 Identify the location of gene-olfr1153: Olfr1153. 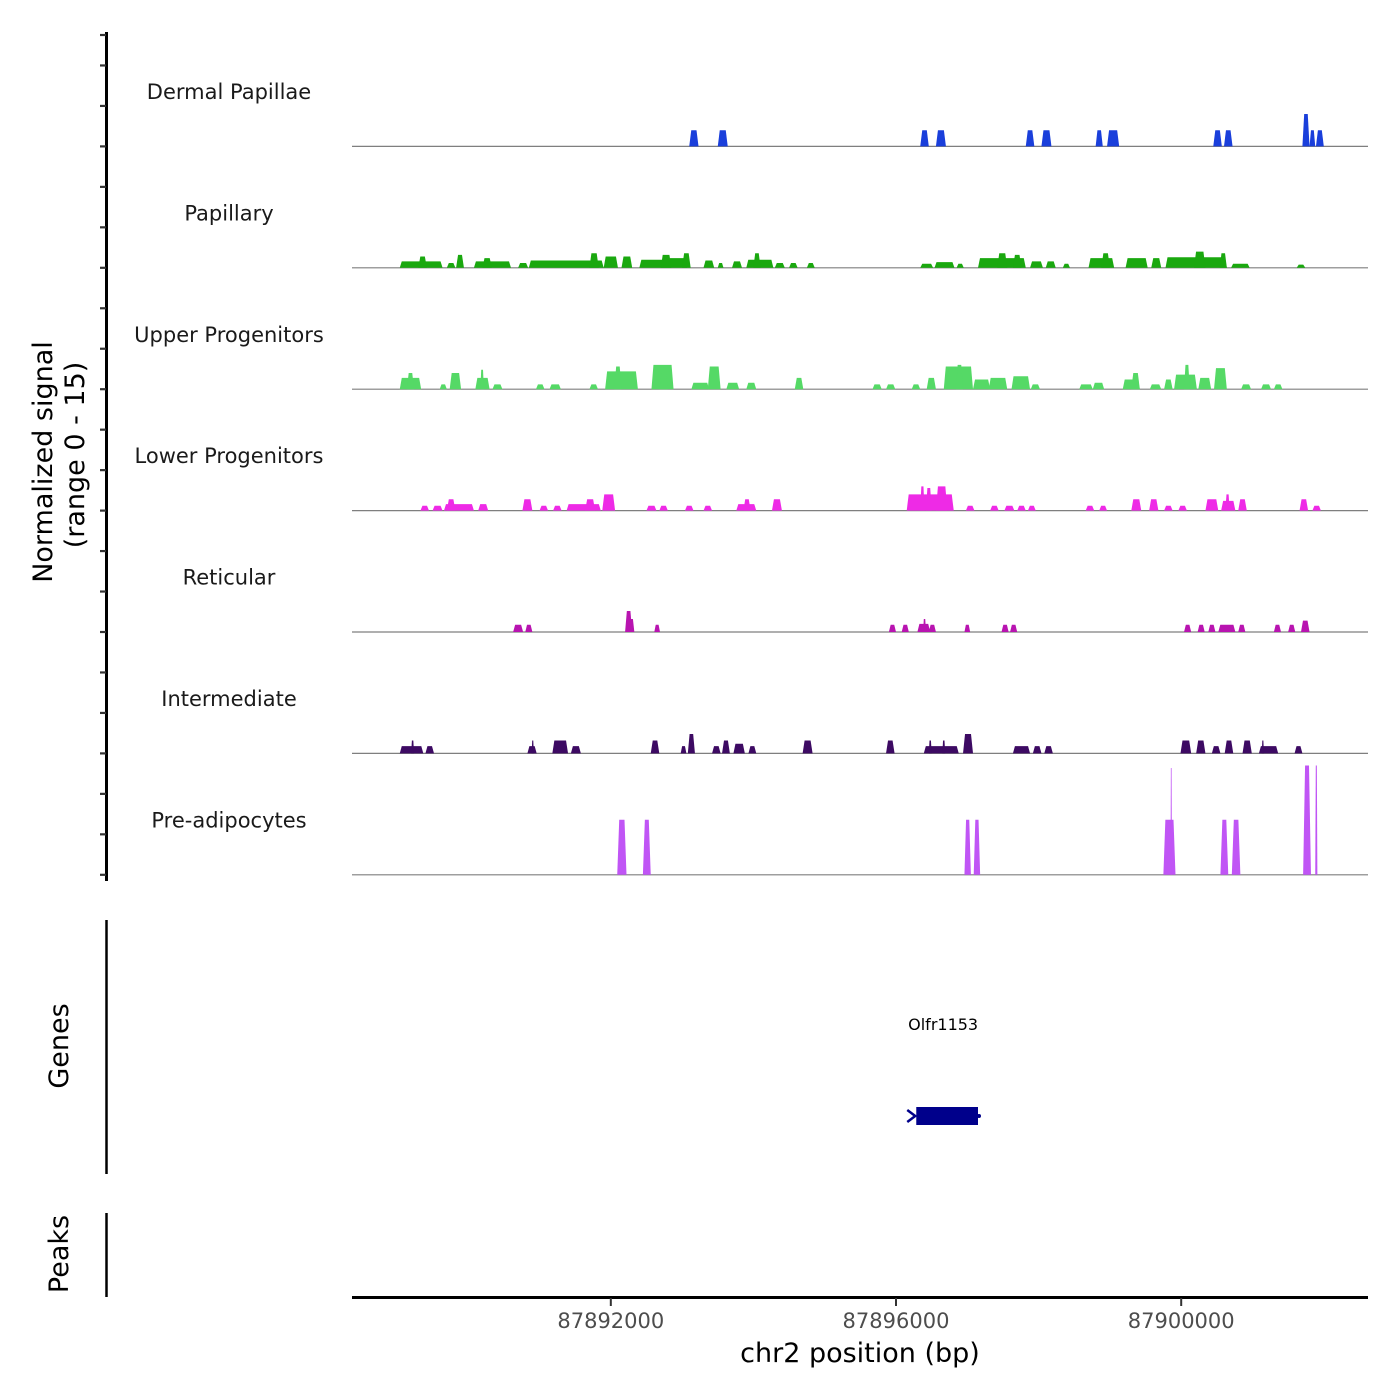
(943, 1070).